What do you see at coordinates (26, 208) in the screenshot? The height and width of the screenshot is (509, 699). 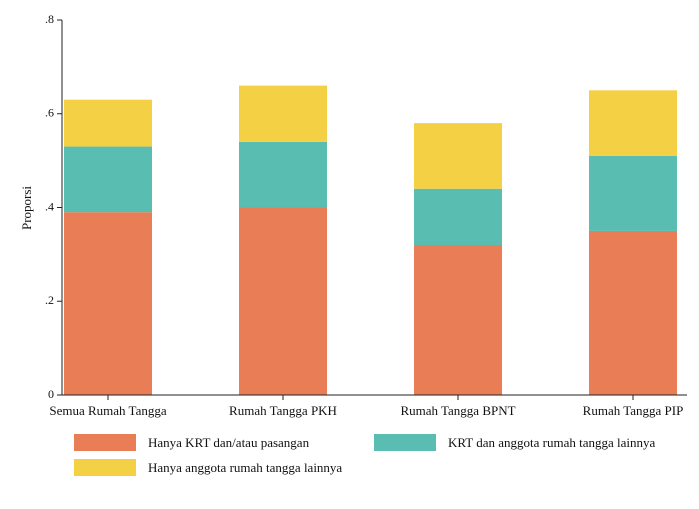 I see `y-axis-label: Proporsi` at bounding box center [26, 208].